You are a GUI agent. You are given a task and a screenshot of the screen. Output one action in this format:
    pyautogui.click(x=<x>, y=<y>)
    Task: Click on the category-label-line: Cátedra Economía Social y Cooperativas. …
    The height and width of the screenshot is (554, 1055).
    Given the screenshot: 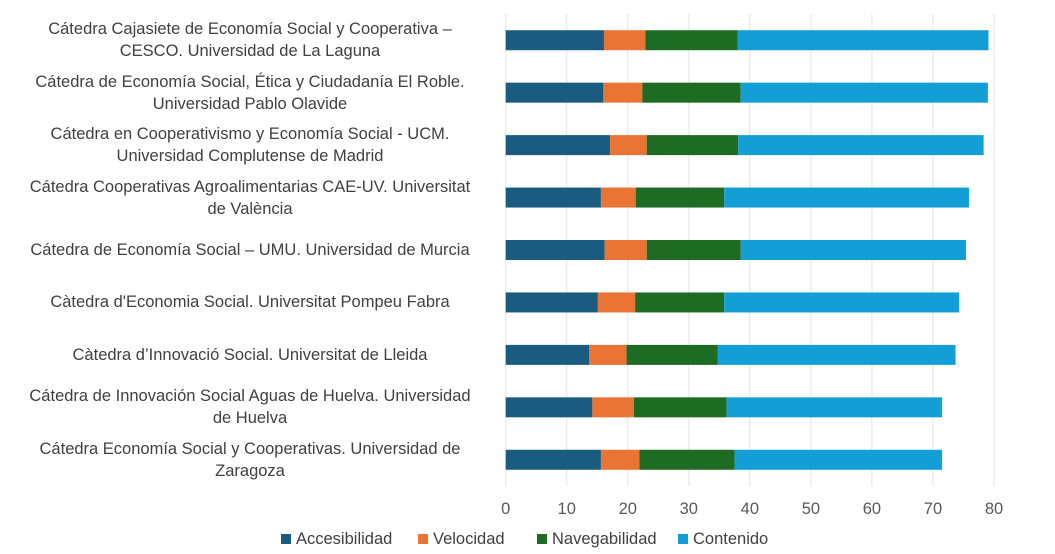 What is the action you would take?
    pyautogui.click(x=250, y=448)
    